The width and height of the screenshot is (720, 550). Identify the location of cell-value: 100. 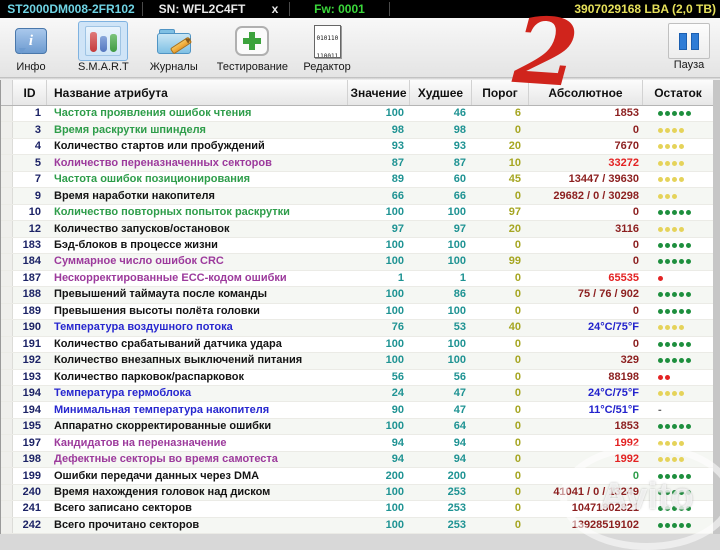
(394, 294).